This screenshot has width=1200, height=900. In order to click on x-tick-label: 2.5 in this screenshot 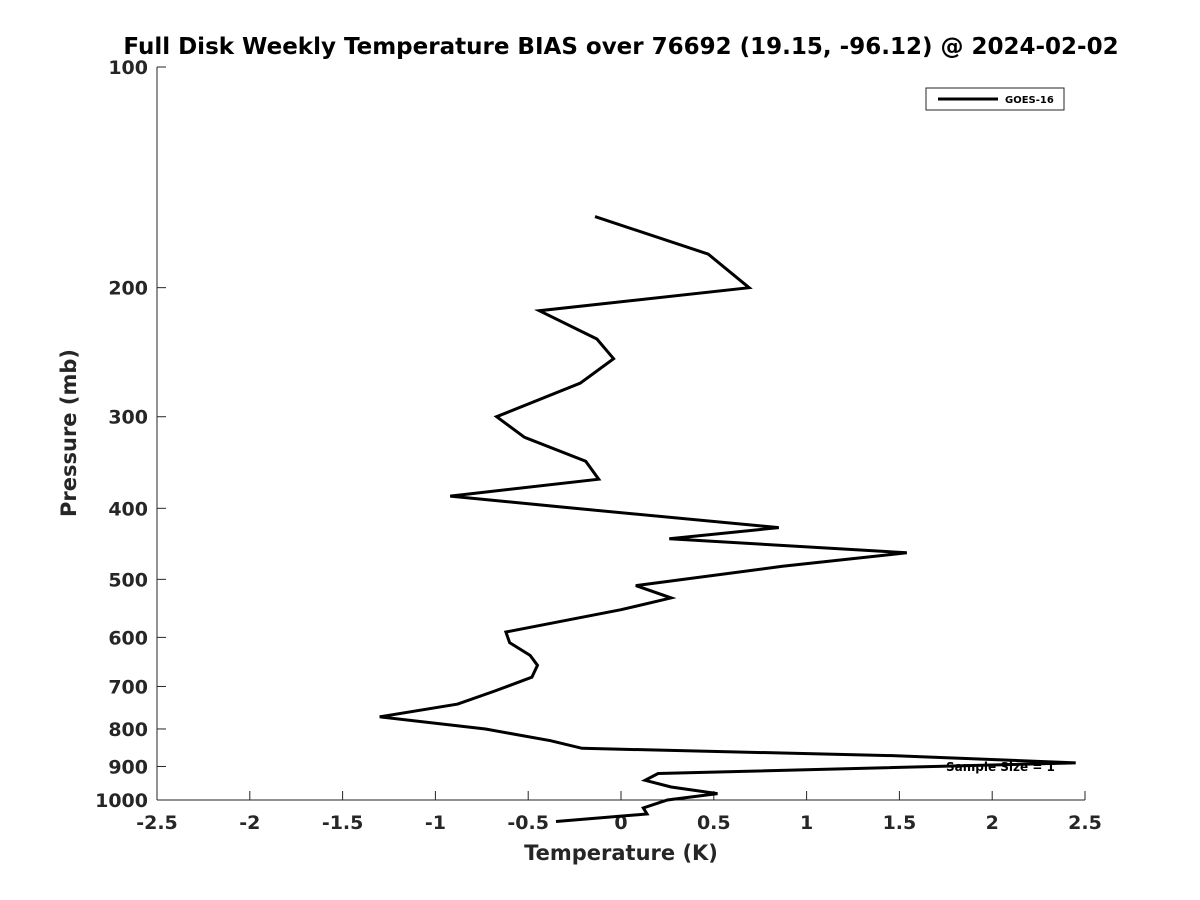, I will do `click(1085, 823)`.